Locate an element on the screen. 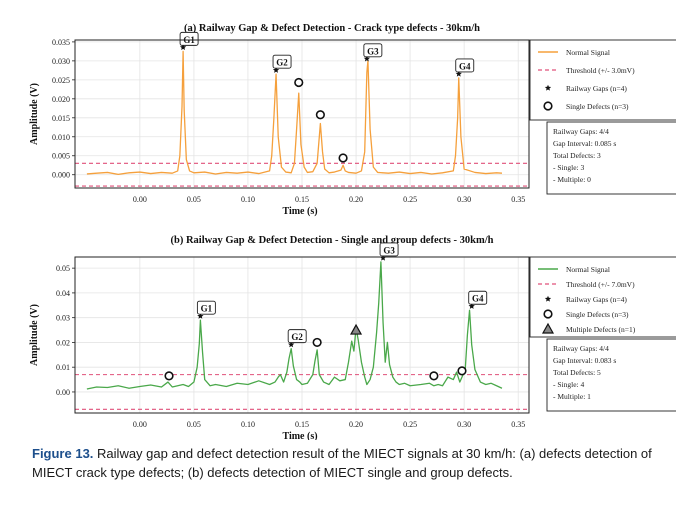 The height and width of the screenshot is (507, 676). stats-line: - Multiple: 1 is located at coordinates (572, 396).